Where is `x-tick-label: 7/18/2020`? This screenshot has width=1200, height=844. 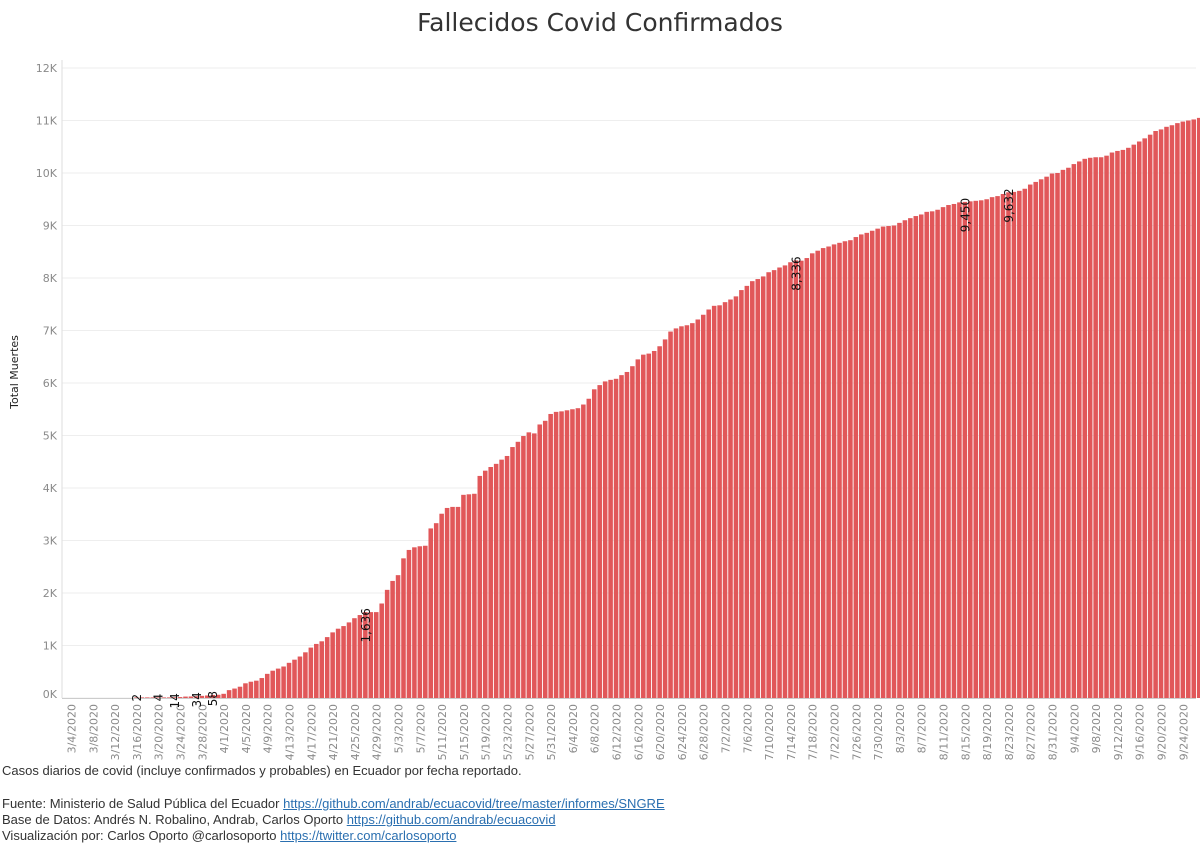
x-tick-label: 7/18/2020 is located at coordinates (813, 732).